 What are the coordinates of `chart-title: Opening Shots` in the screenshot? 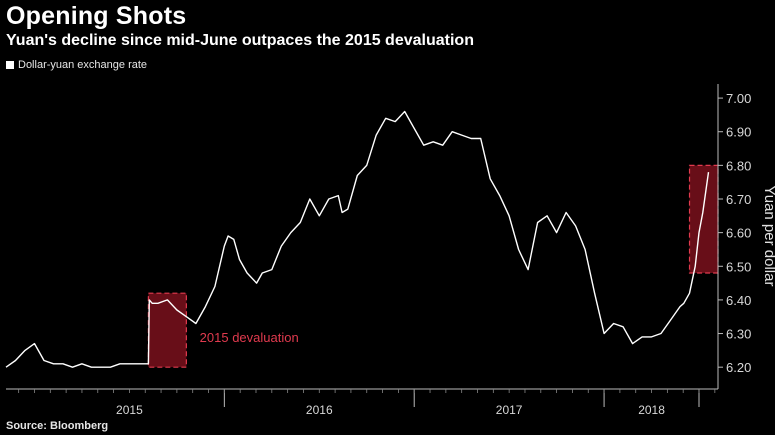 It's located at (96, 16).